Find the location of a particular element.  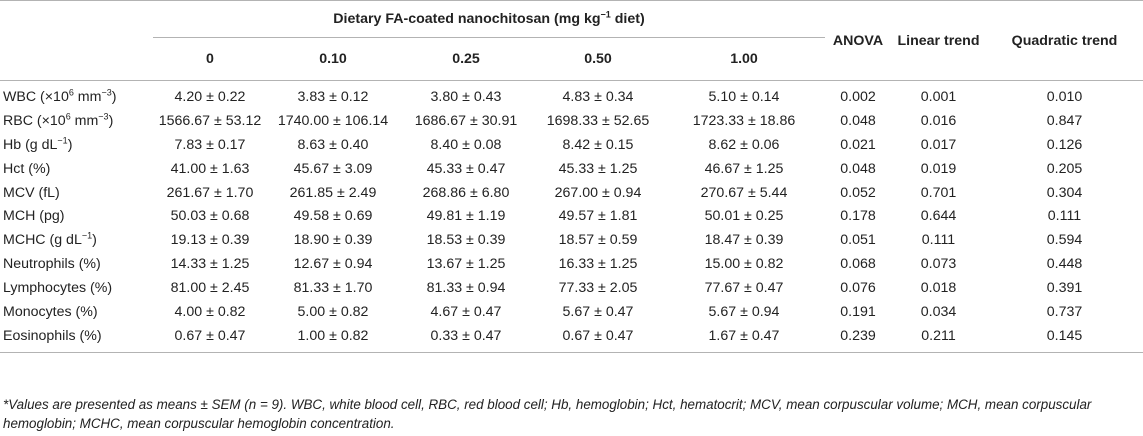

value-cell: 77.33 ± 2.05 is located at coordinates (598, 288).